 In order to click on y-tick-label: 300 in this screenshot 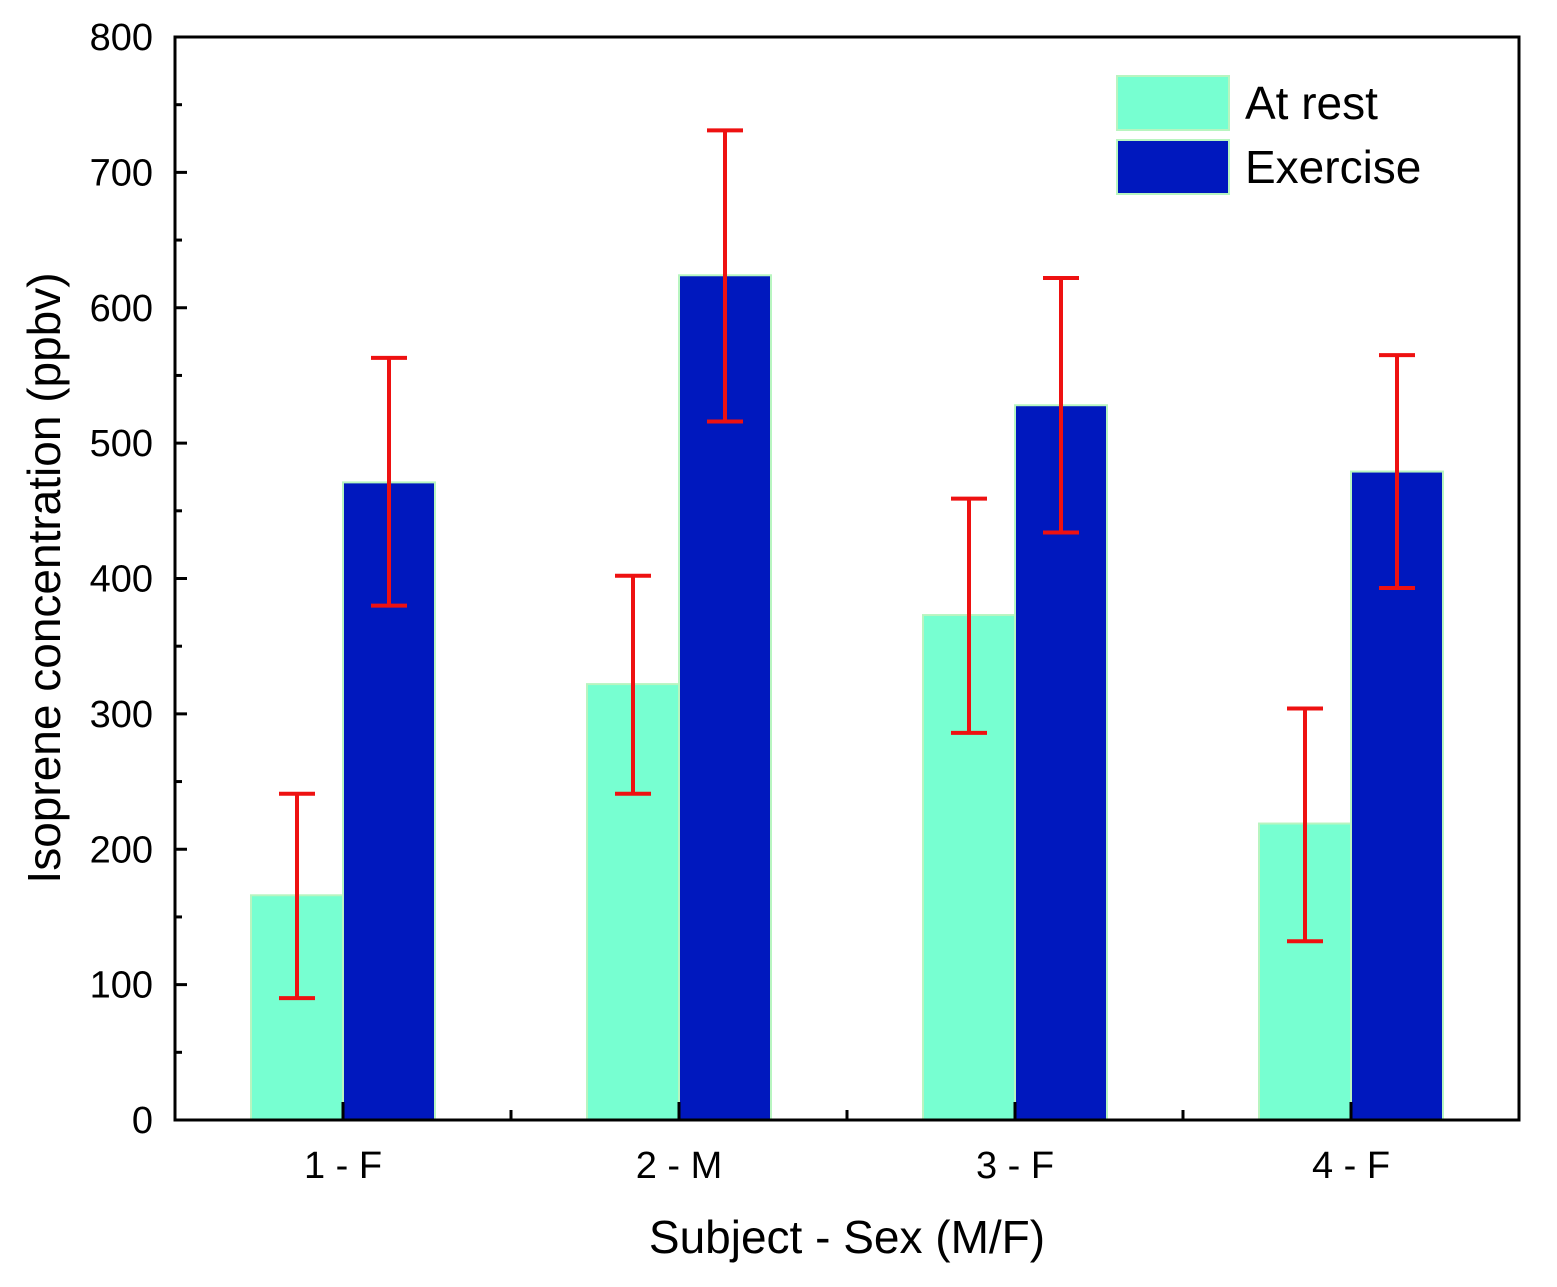, I will do `click(121, 715)`.